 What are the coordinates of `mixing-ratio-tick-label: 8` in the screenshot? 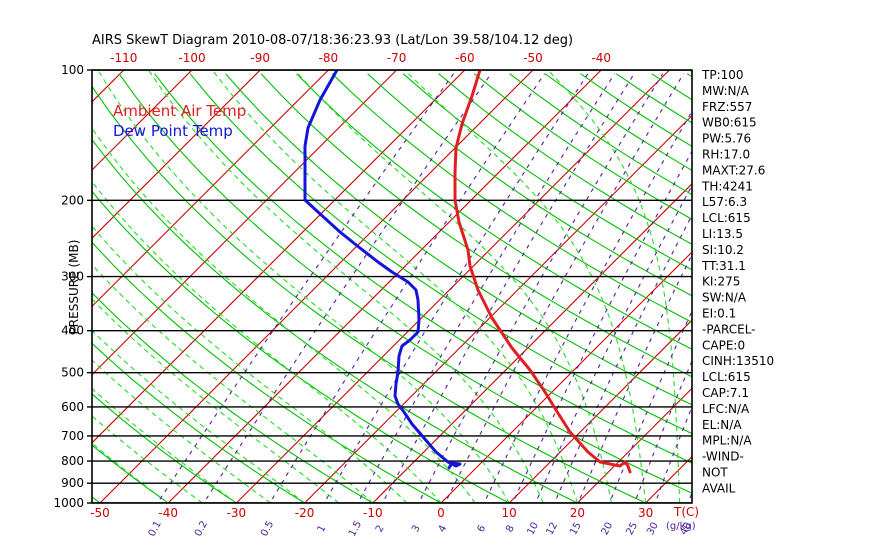 It's located at (510, 528).